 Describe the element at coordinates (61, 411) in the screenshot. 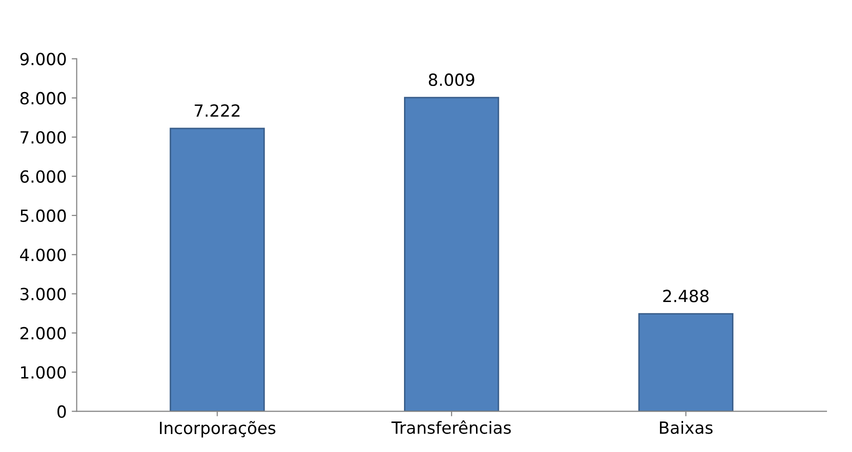

I see `y-tick-label: 0` at that location.